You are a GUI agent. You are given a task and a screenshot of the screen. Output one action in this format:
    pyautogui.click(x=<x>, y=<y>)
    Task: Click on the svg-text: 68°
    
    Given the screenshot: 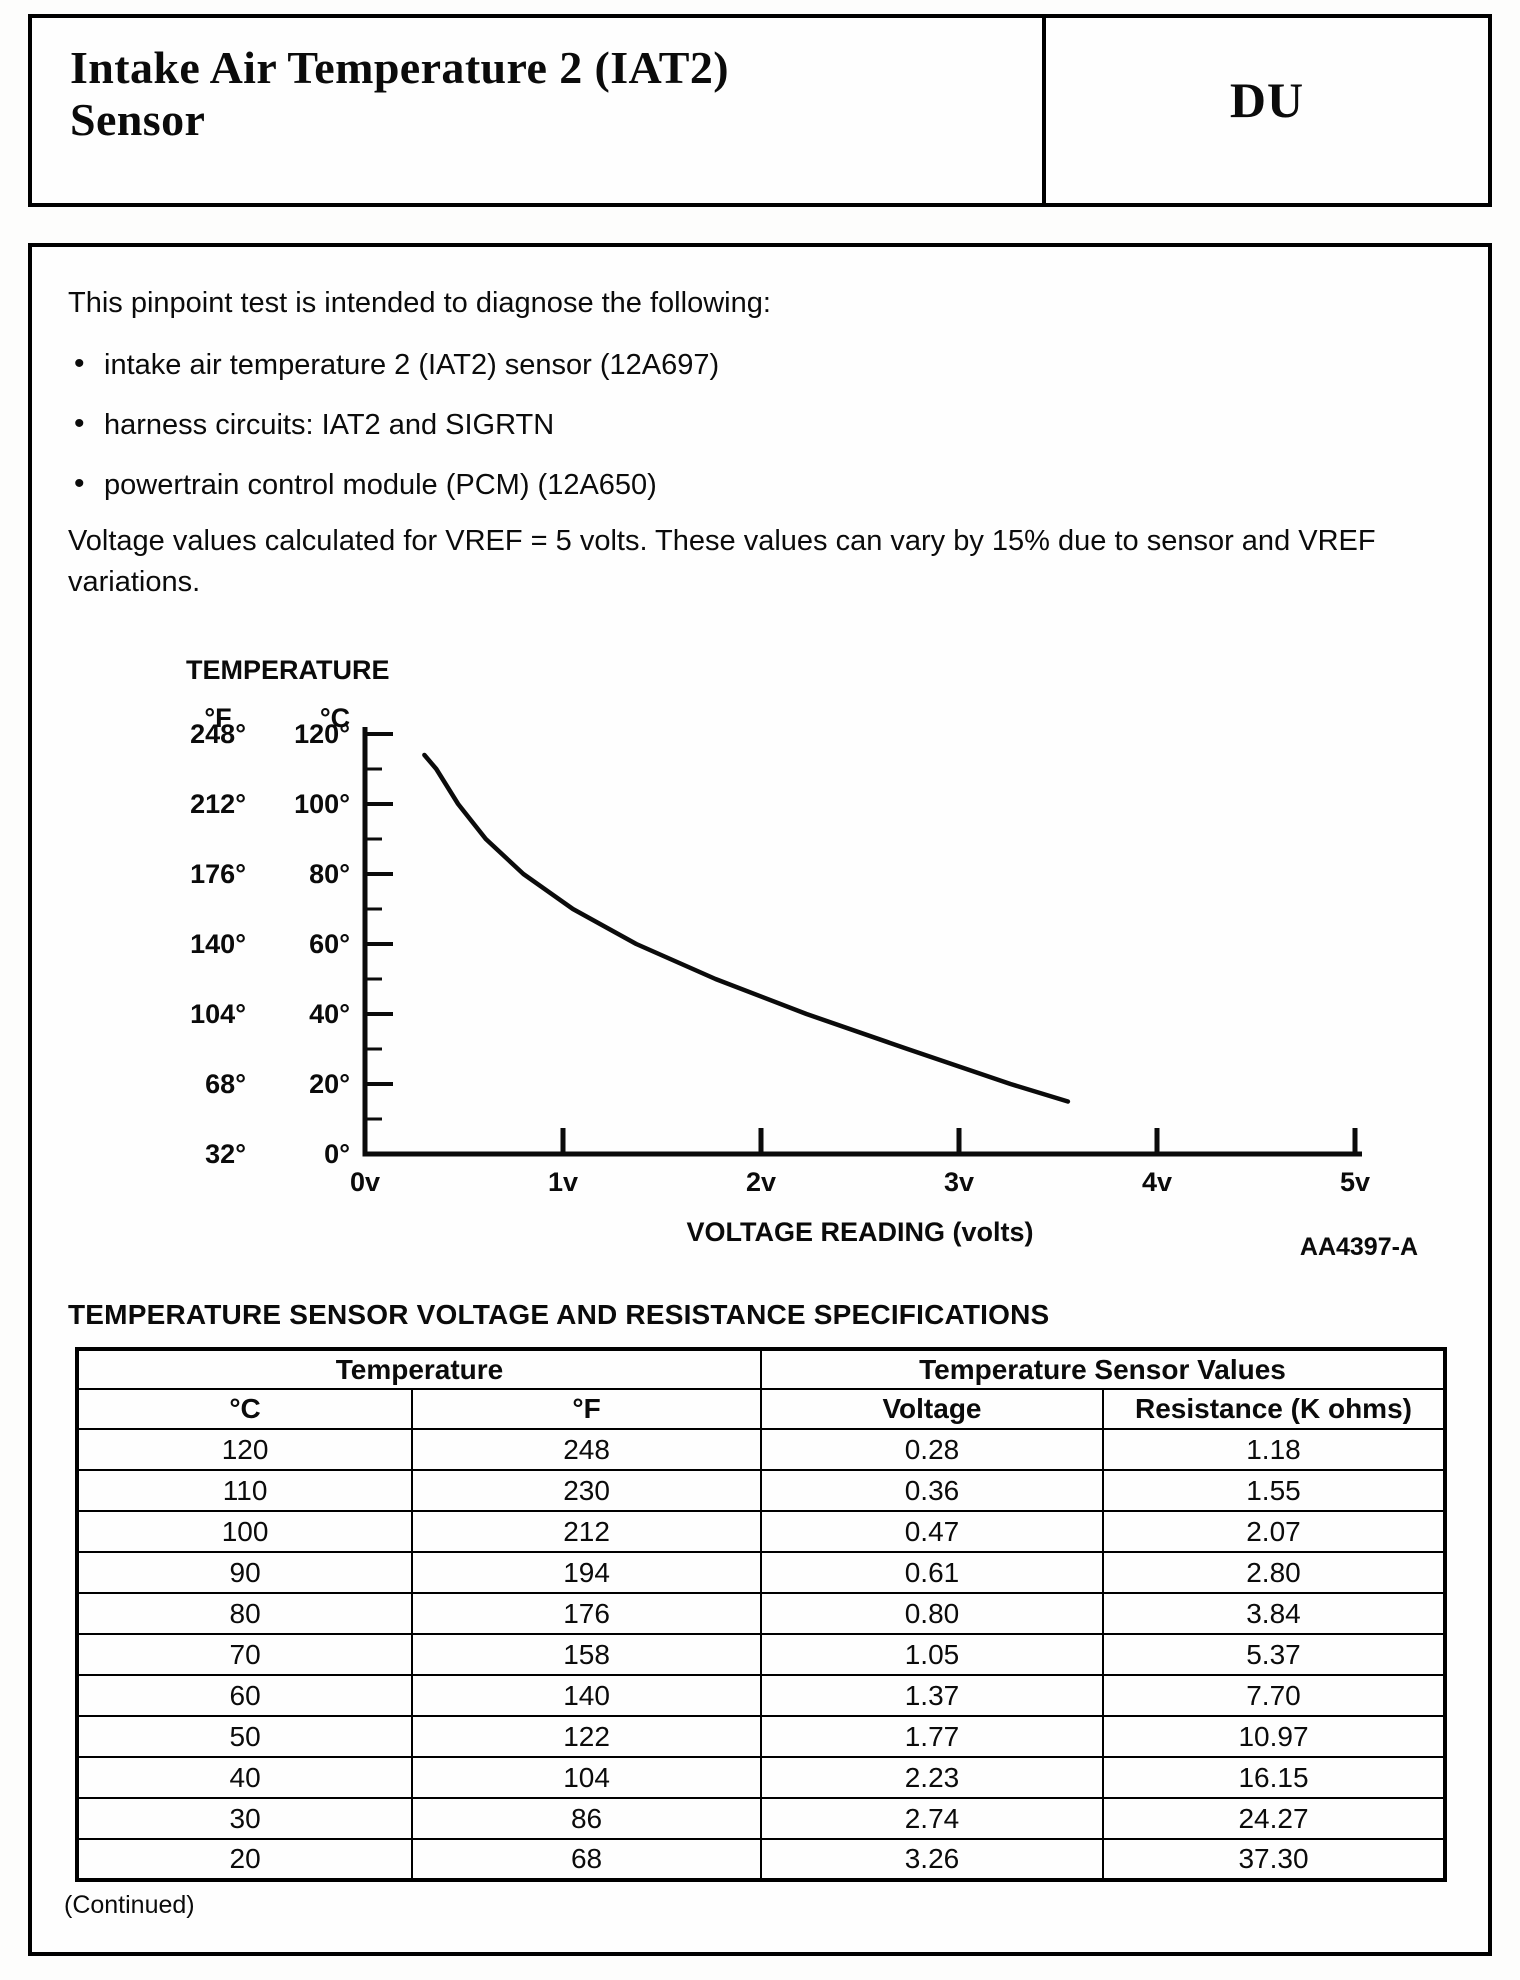 What is the action you would take?
    pyautogui.click(x=225, y=1084)
    